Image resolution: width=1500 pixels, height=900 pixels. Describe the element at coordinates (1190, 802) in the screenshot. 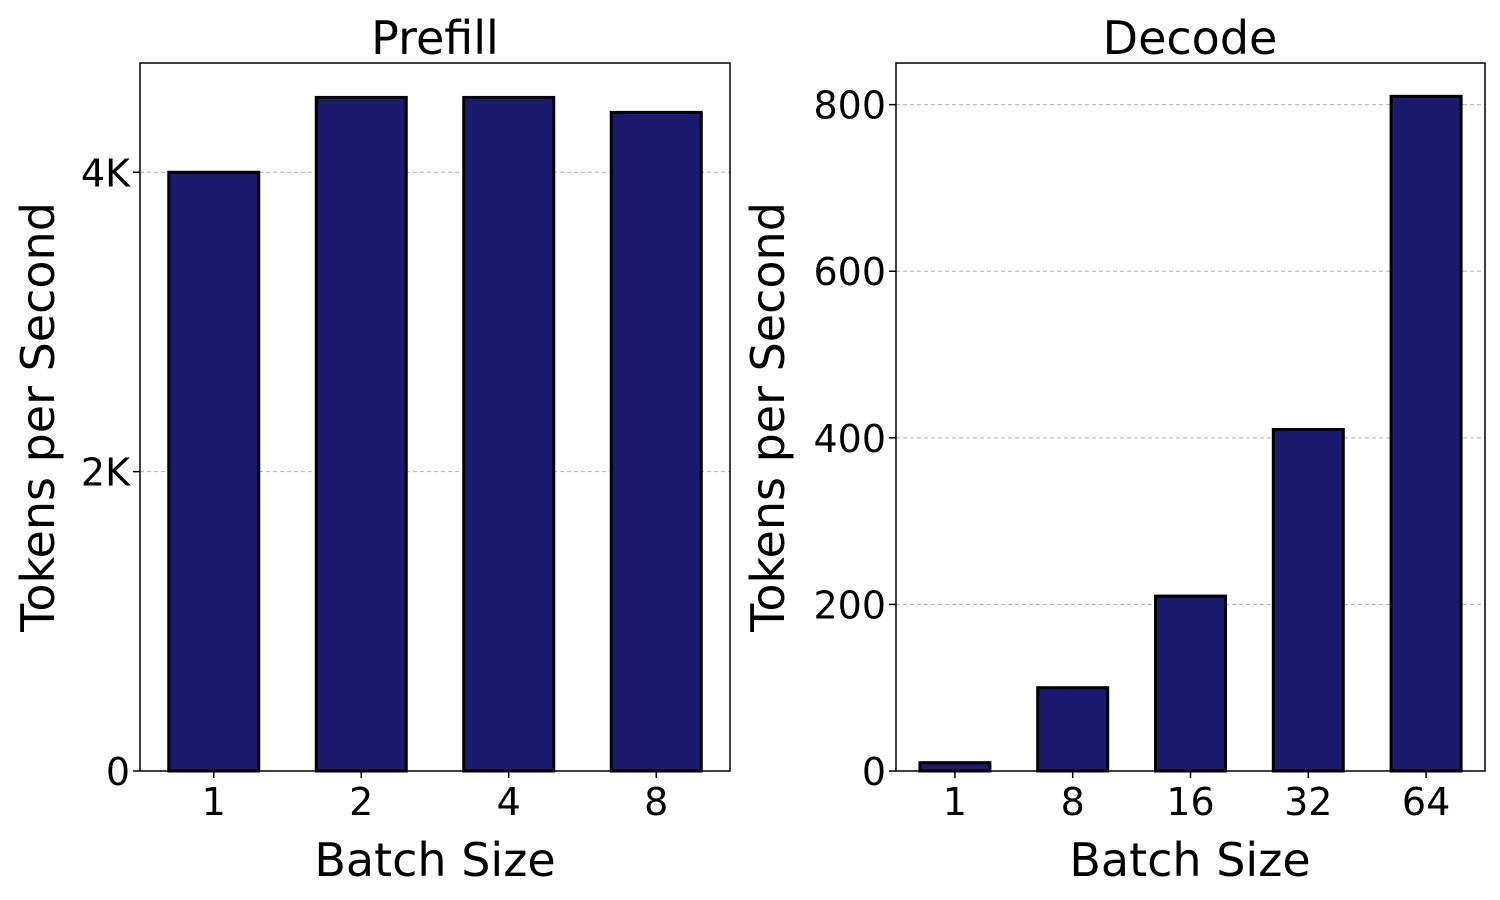

I see `x-tick-label: 16` at that location.